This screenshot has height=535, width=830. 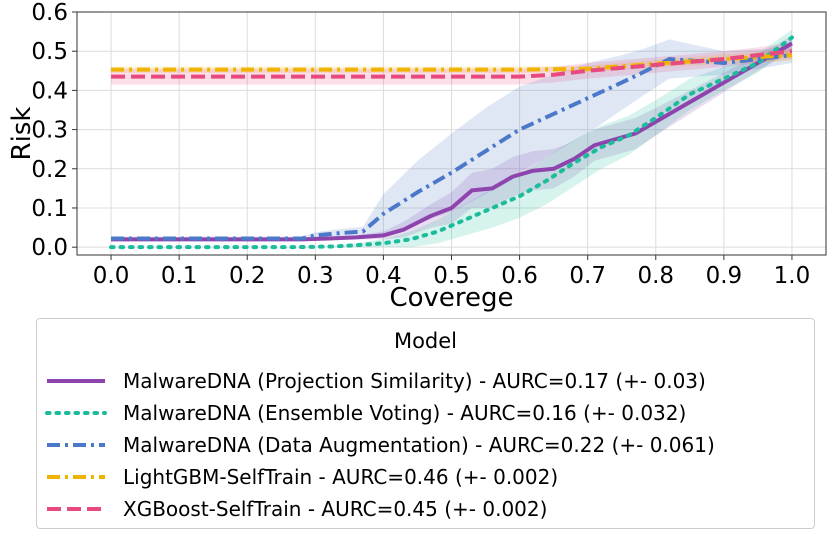 What do you see at coordinates (49, 248) in the screenshot?
I see `y-tick-label: 0.0` at bounding box center [49, 248].